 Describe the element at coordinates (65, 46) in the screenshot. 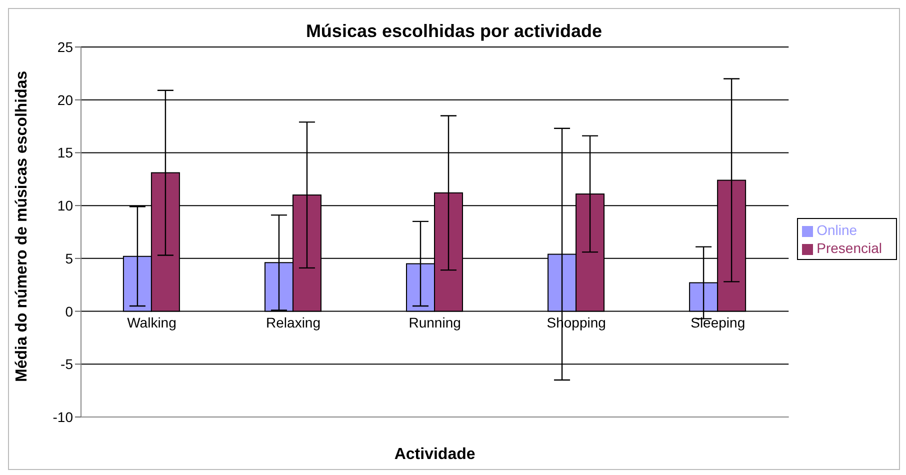

I see `y-tick-label: 25` at that location.